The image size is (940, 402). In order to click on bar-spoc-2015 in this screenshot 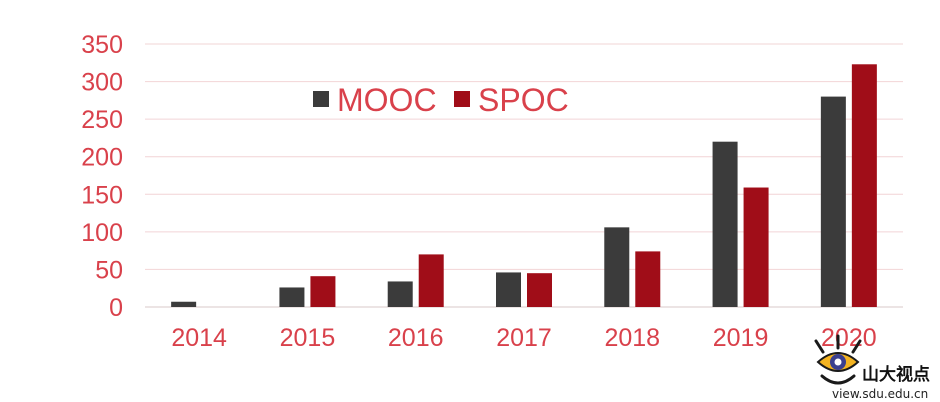, I will do `click(323, 291)`.